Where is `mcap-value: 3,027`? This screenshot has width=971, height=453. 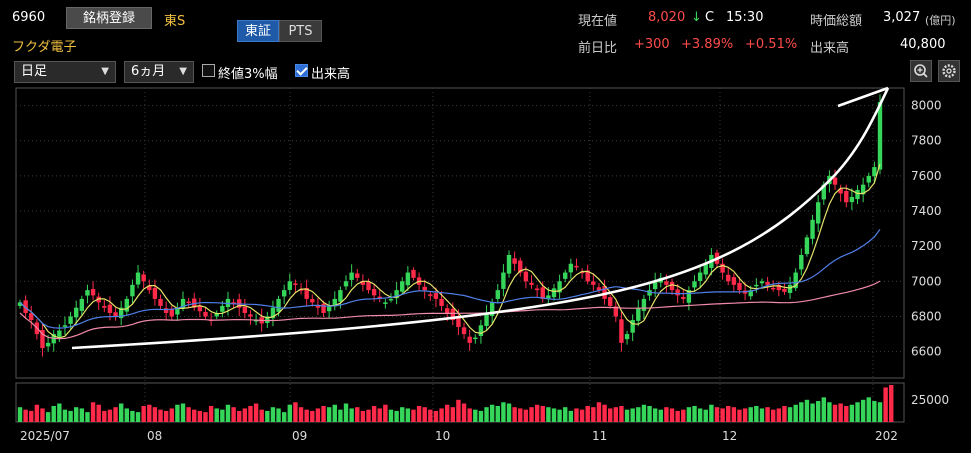
mcap-value: 3,027 is located at coordinates (902, 17).